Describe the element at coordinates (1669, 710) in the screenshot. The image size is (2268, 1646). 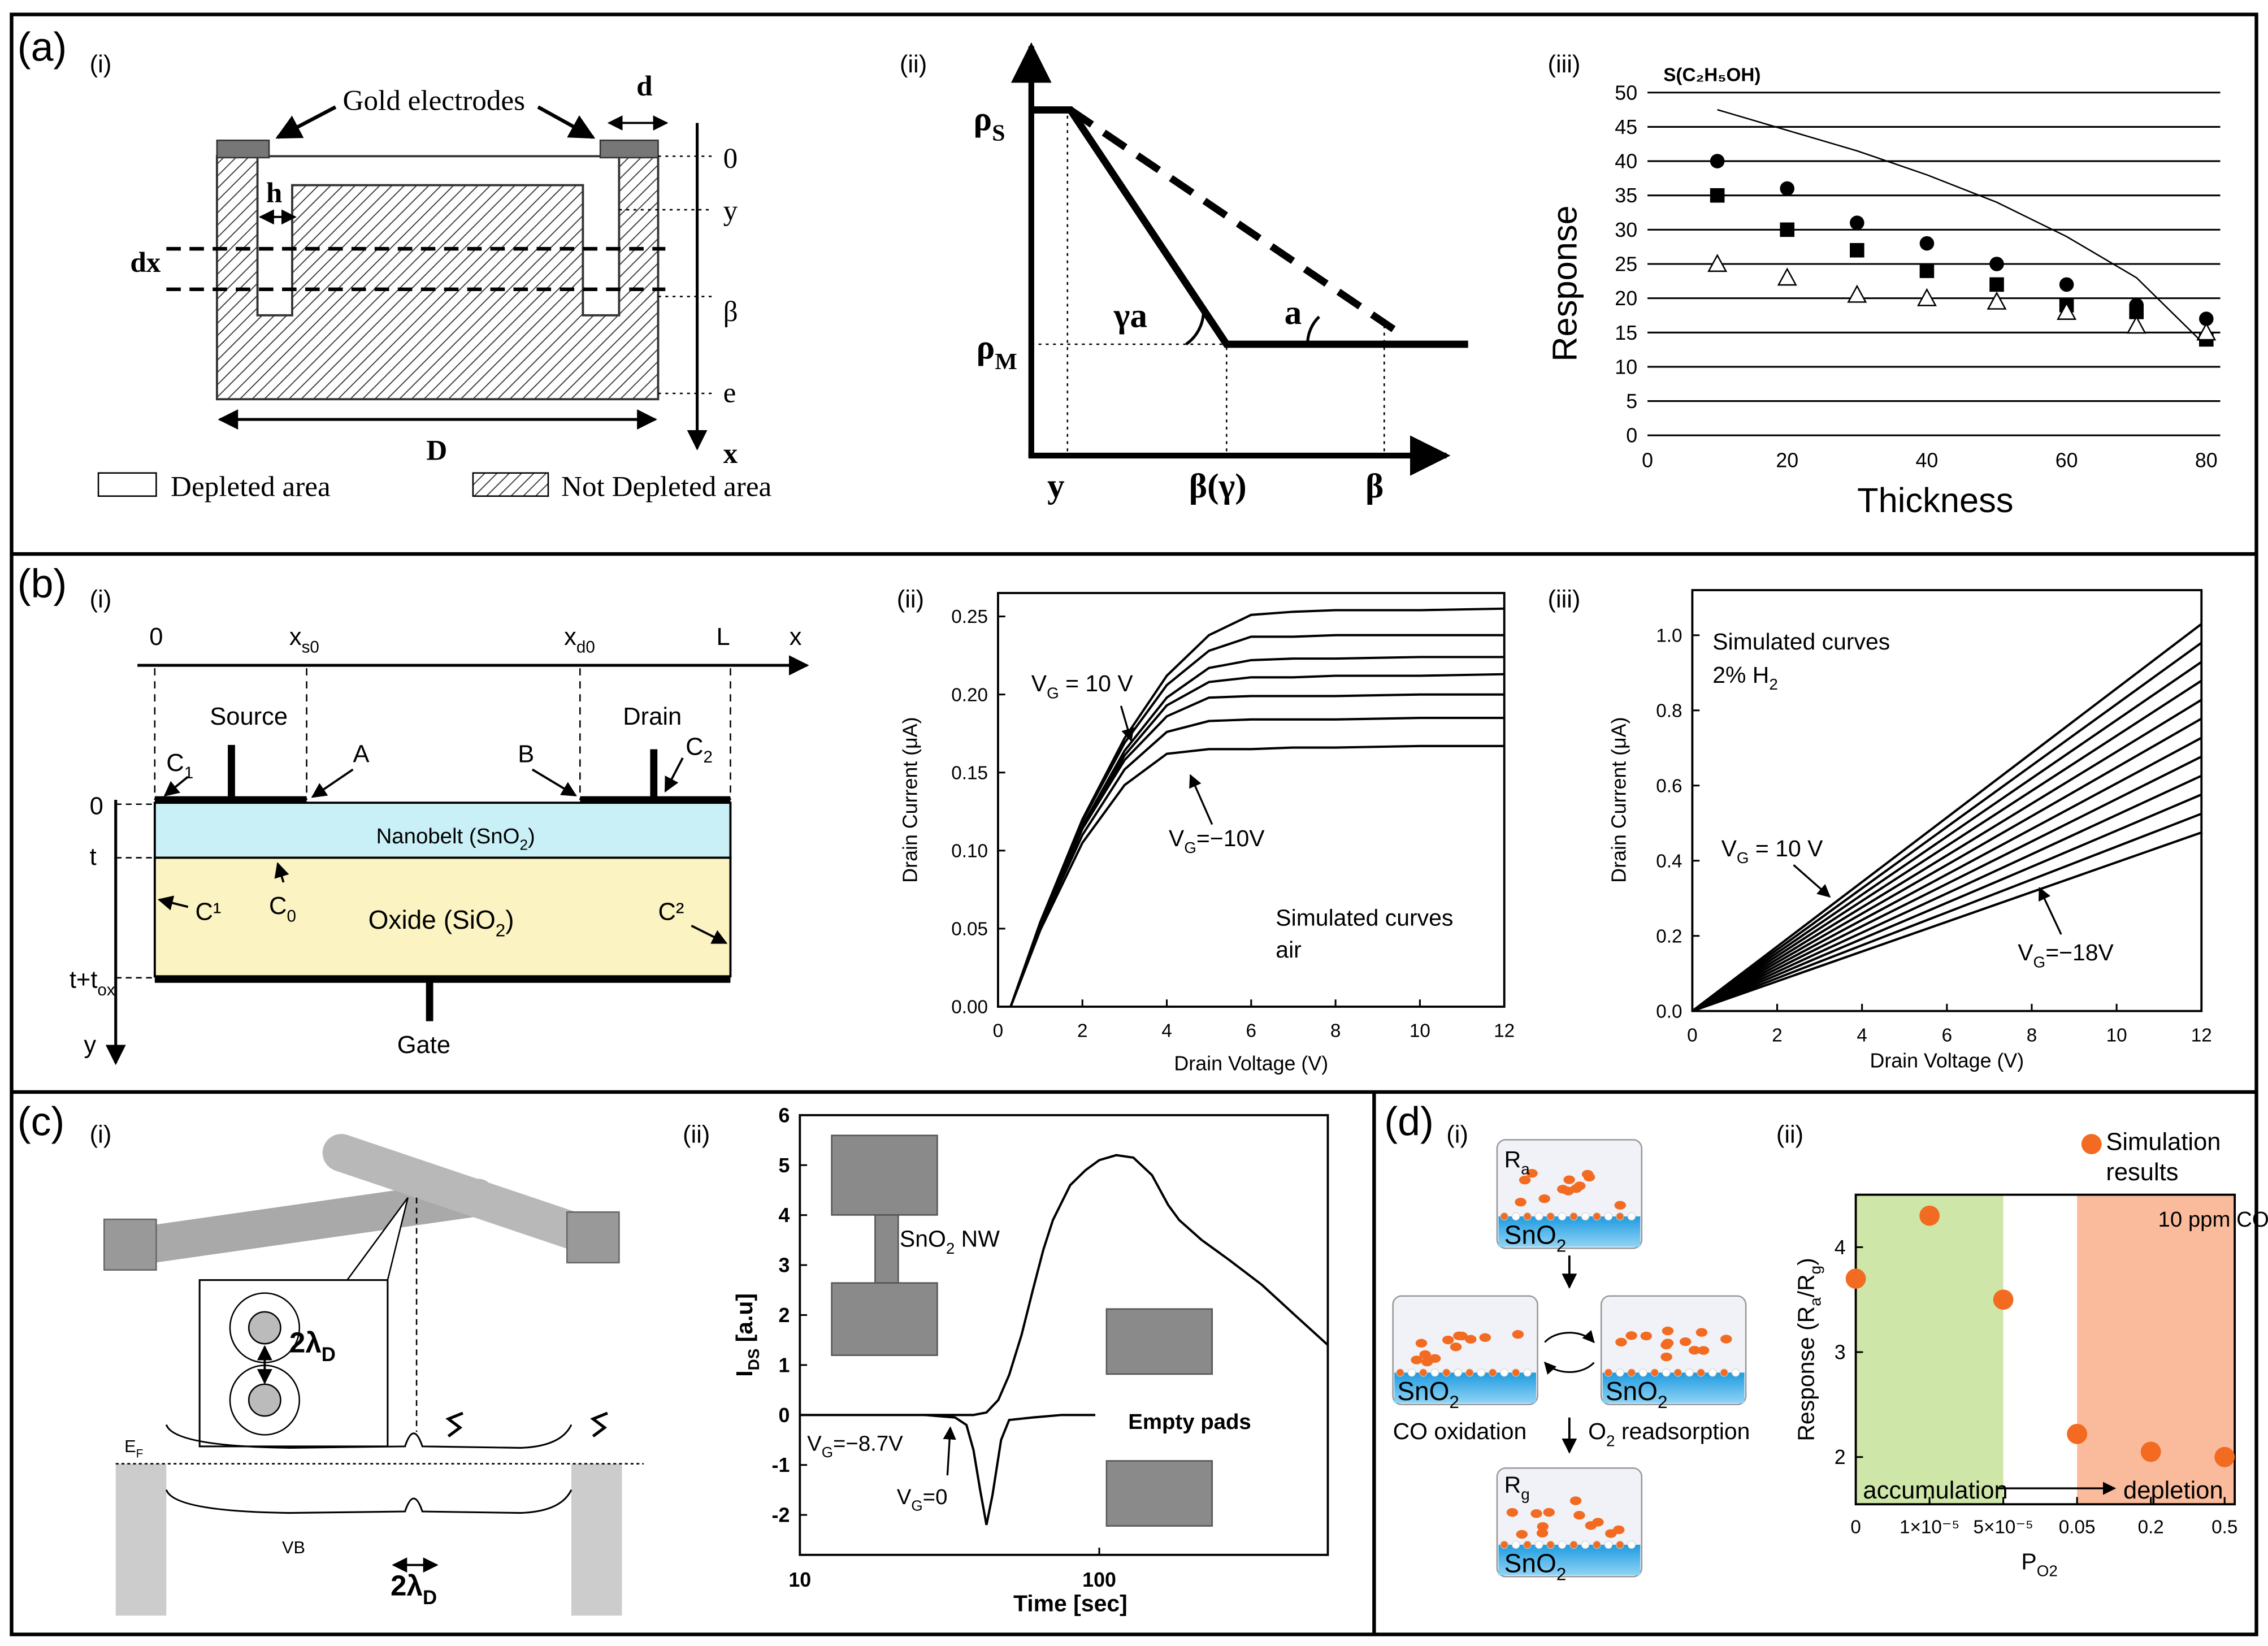
I see `y-tick-label: 0.8` at that location.